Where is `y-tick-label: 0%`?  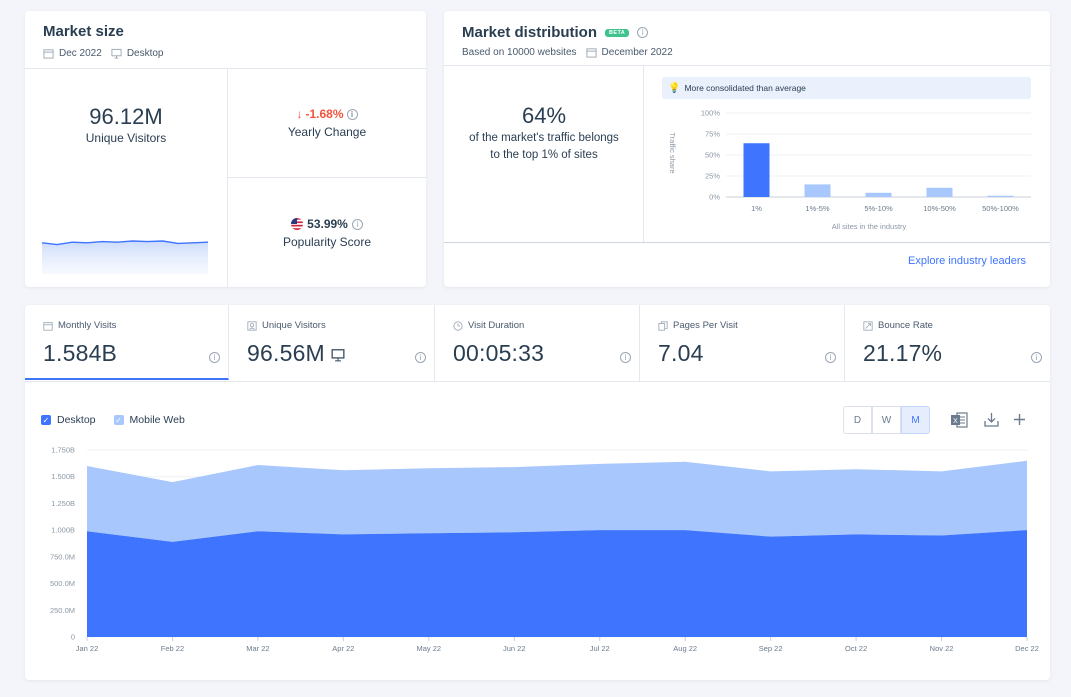 y-tick-label: 0% is located at coordinates (714, 197).